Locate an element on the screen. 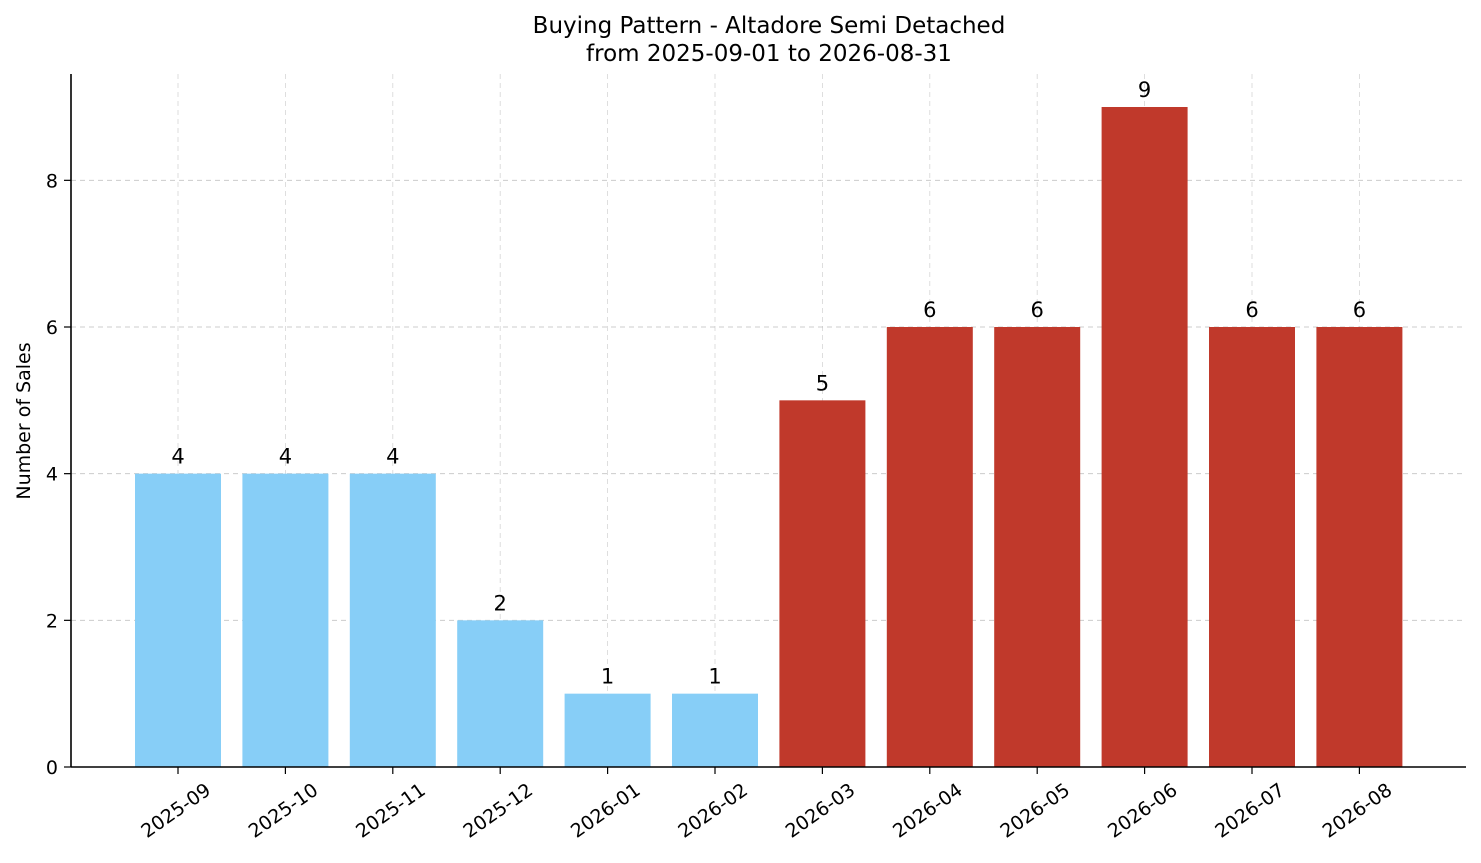  y-tick-label: 6 is located at coordinates (52, 328).